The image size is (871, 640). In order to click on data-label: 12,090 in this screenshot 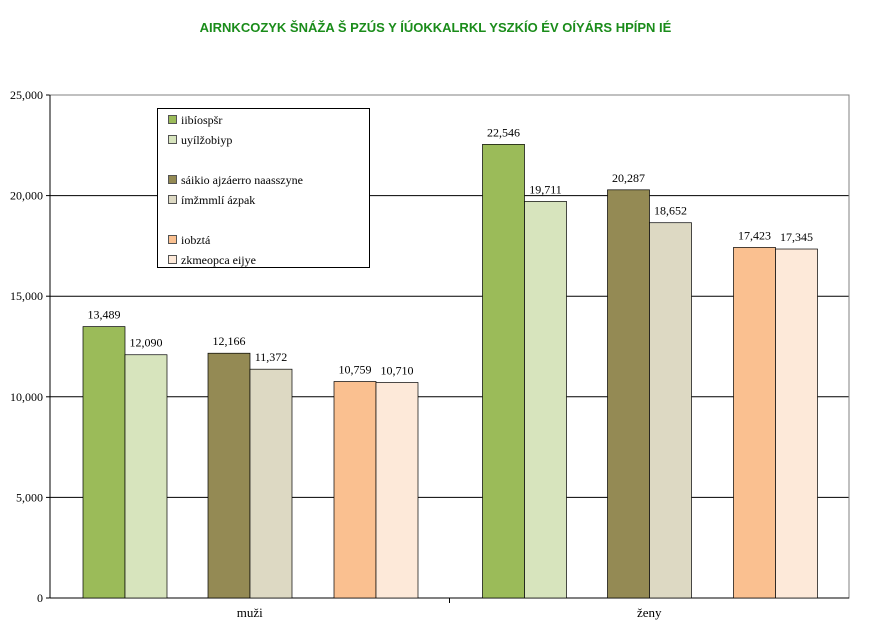, I will do `click(146, 343)`.